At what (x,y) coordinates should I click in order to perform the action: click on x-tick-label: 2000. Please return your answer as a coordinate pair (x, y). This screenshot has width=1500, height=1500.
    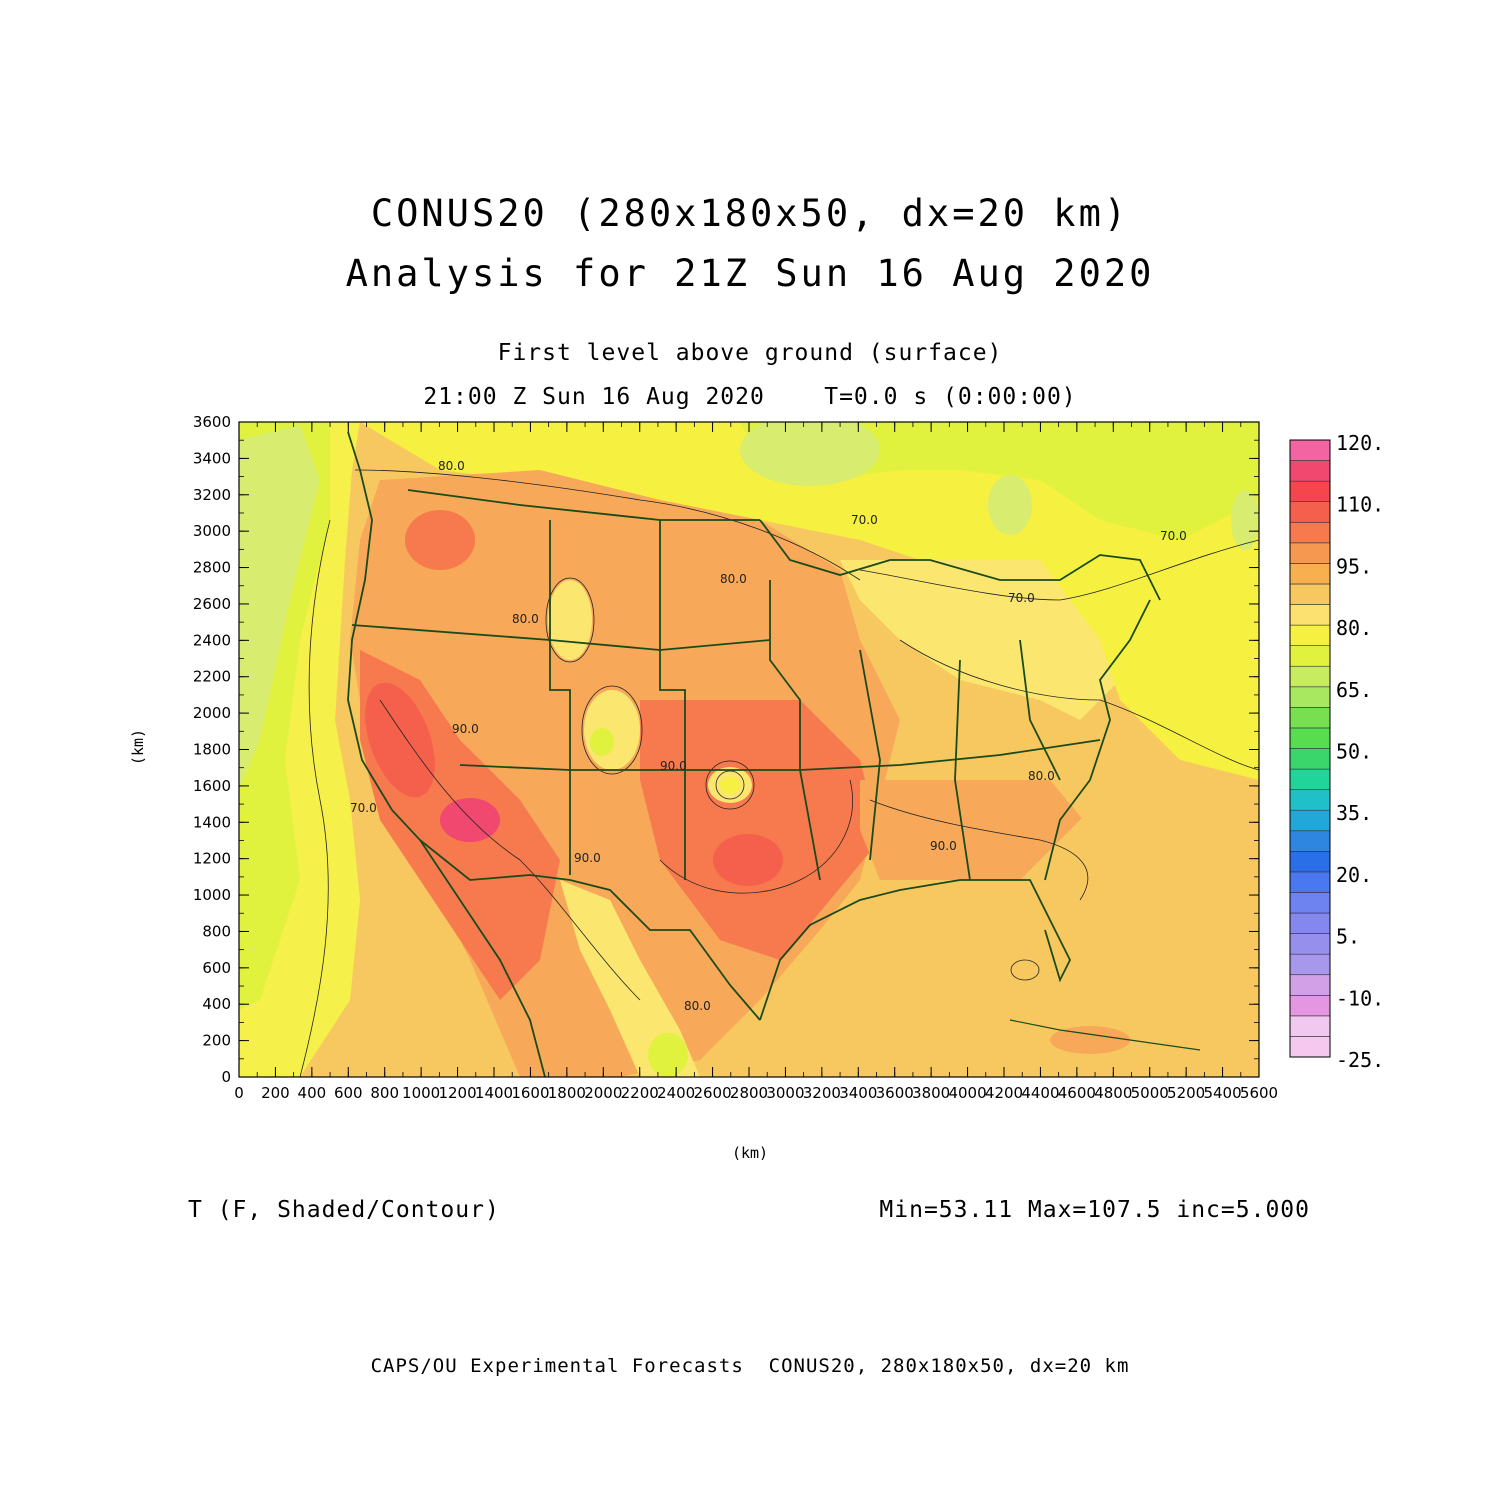
    Looking at the image, I should click on (603, 1093).